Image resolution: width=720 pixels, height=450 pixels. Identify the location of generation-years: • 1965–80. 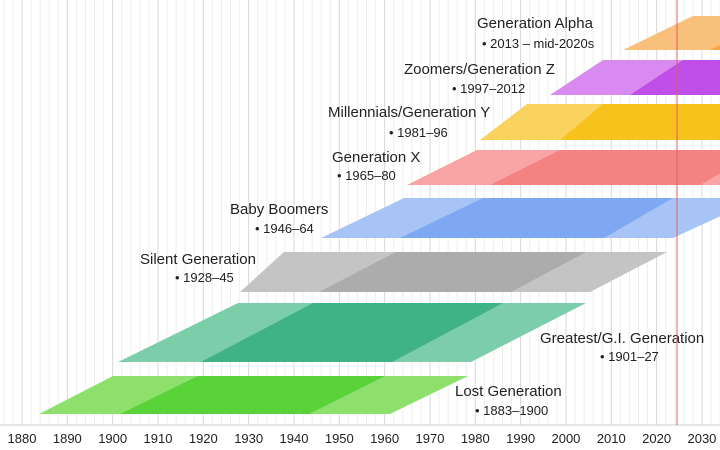
(366, 175).